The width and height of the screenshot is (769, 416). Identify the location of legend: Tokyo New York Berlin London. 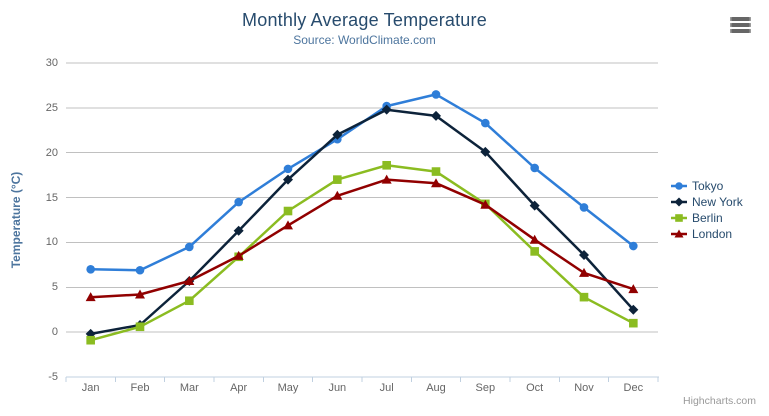
(707, 210).